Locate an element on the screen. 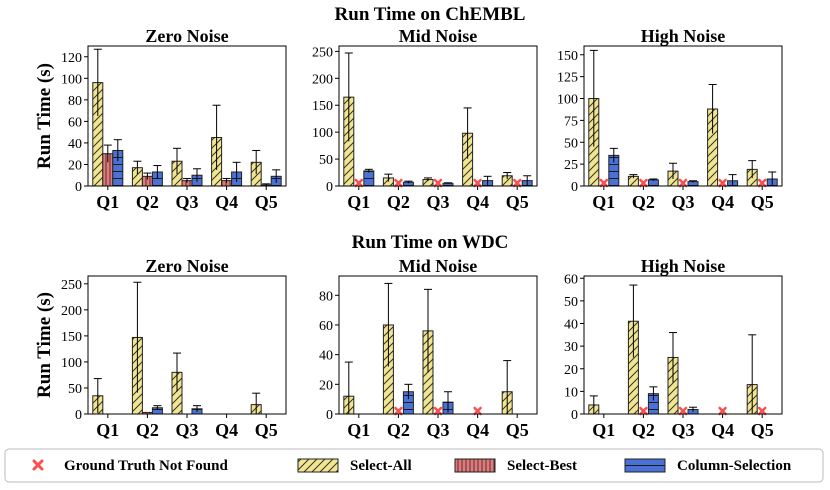 Image resolution: width=830 pixels, height=490 pixels. y-tick-label: 25 is located at coordinates (571, 165).